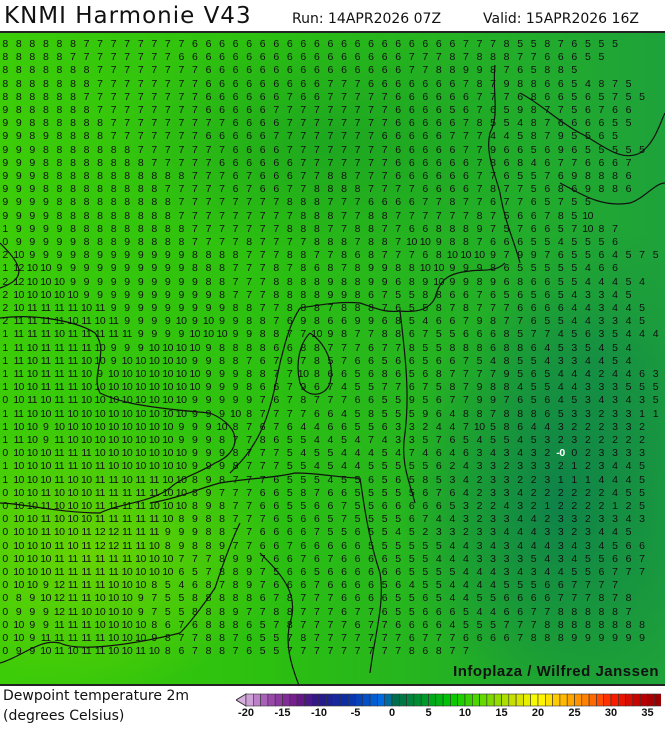 The height and width of the screenshot is (735, 665). What do you see at coordinates (556, 671) in the screenshot?
I see `watermark: Infoplaza / Wilfred Janssen` at bounding box center [556, 671].